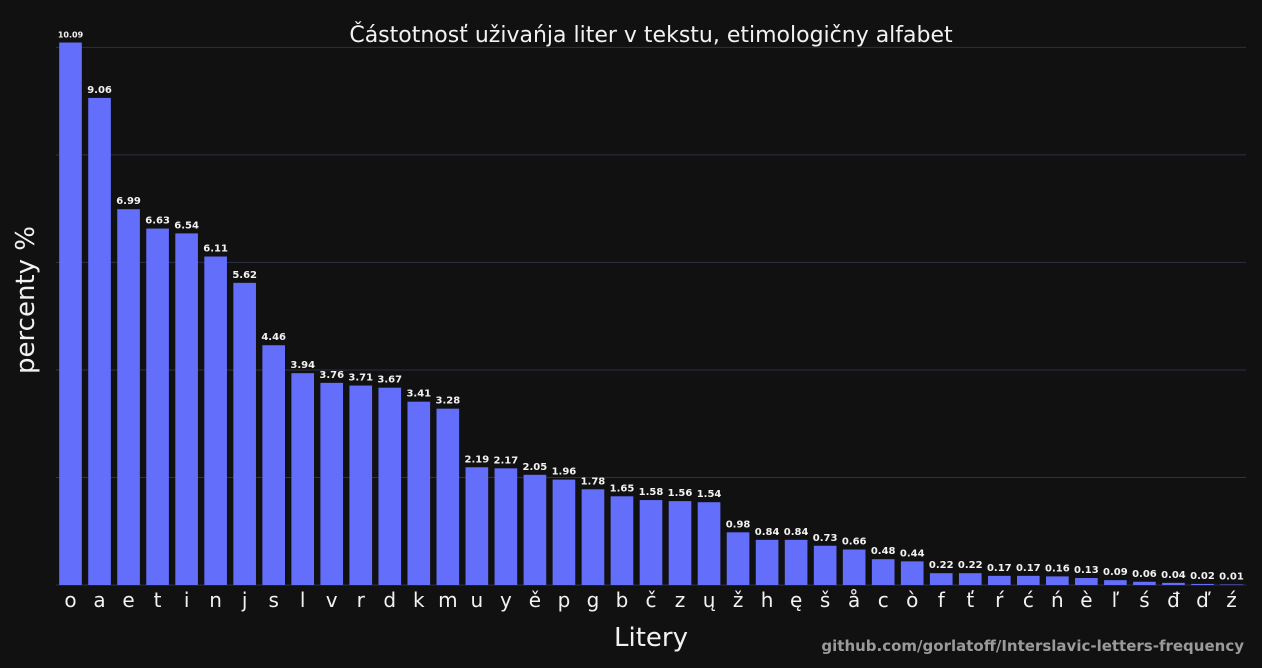  I want to click on bar-è, so click(1086, 581).